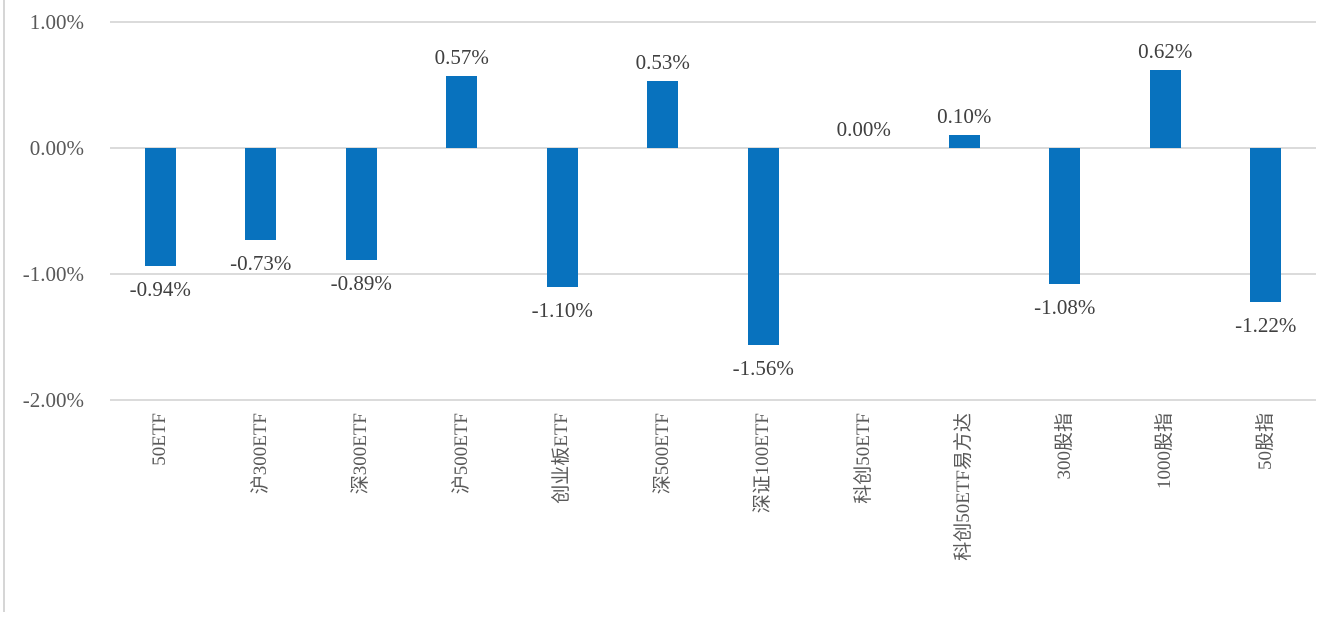  I want to click on x-axis-category-cell: 科创50ETF易方达, so click(964, 518).